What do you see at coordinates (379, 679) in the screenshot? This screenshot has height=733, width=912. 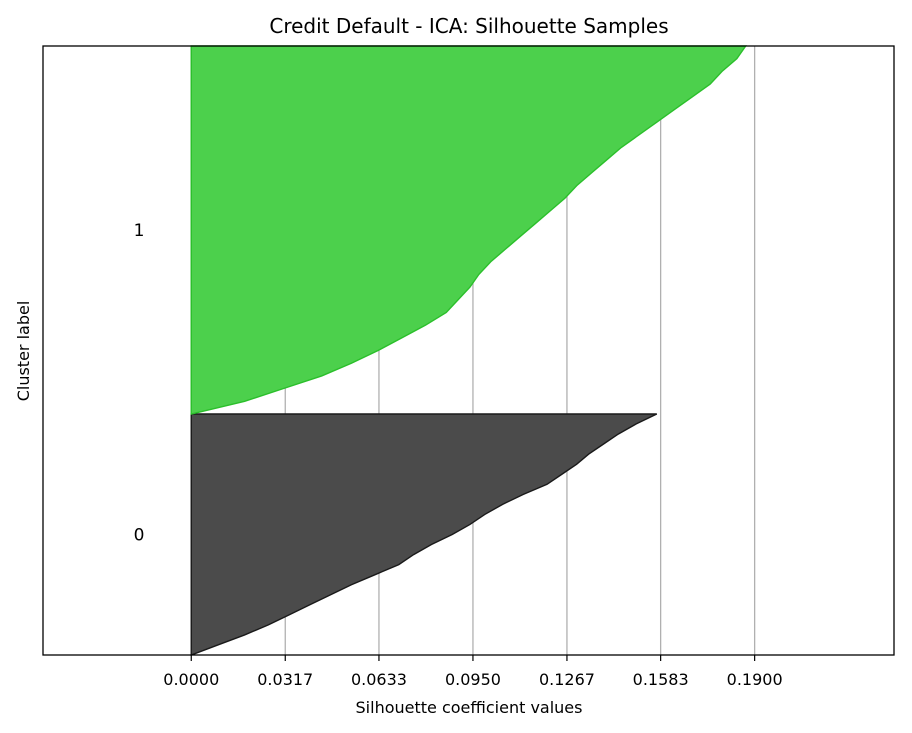 I see `x-tick-label: 0.0633` at bounding box center [379, 679].